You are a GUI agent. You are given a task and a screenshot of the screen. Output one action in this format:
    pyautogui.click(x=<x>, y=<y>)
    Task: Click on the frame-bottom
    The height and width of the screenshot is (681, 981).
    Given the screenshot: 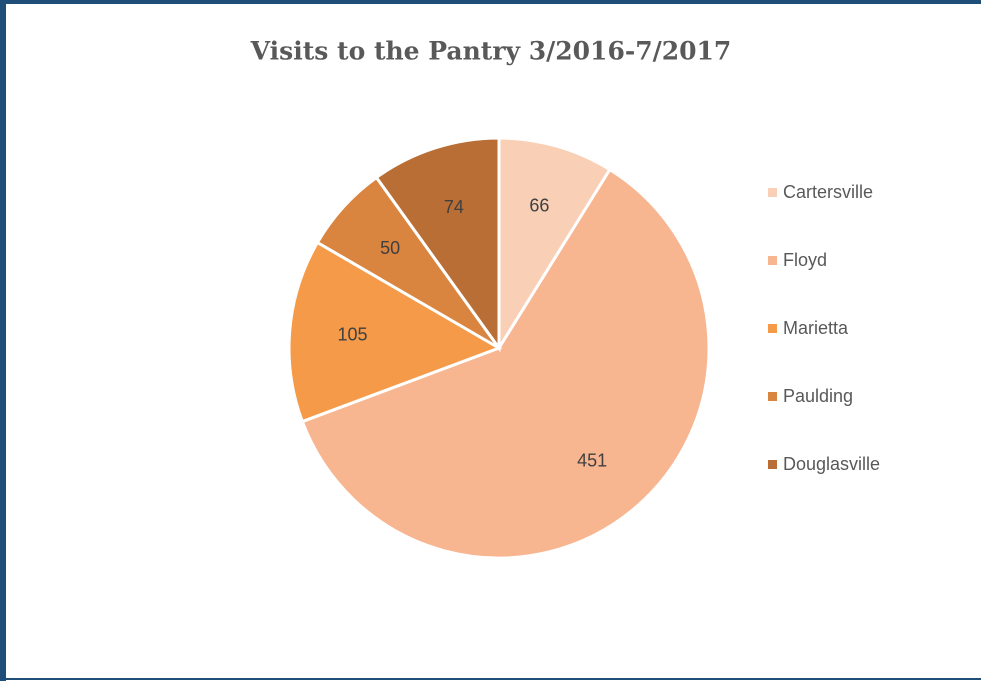 What is the action you would take?
    pyautogui.click(x=490, y=679)
    